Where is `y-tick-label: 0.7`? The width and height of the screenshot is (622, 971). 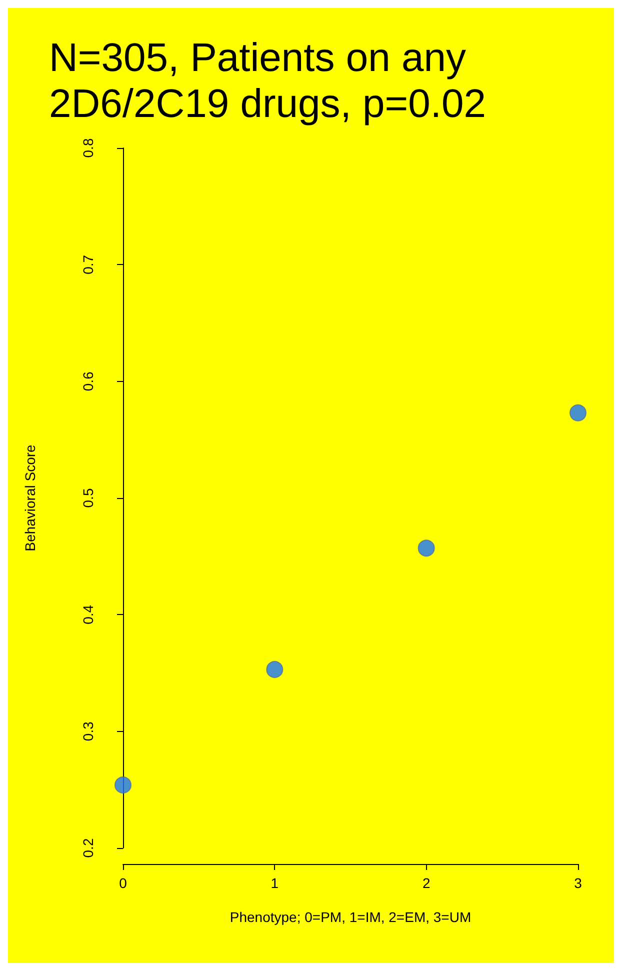 y-tick-label: 0.7 is located at coordinates (88, 264).